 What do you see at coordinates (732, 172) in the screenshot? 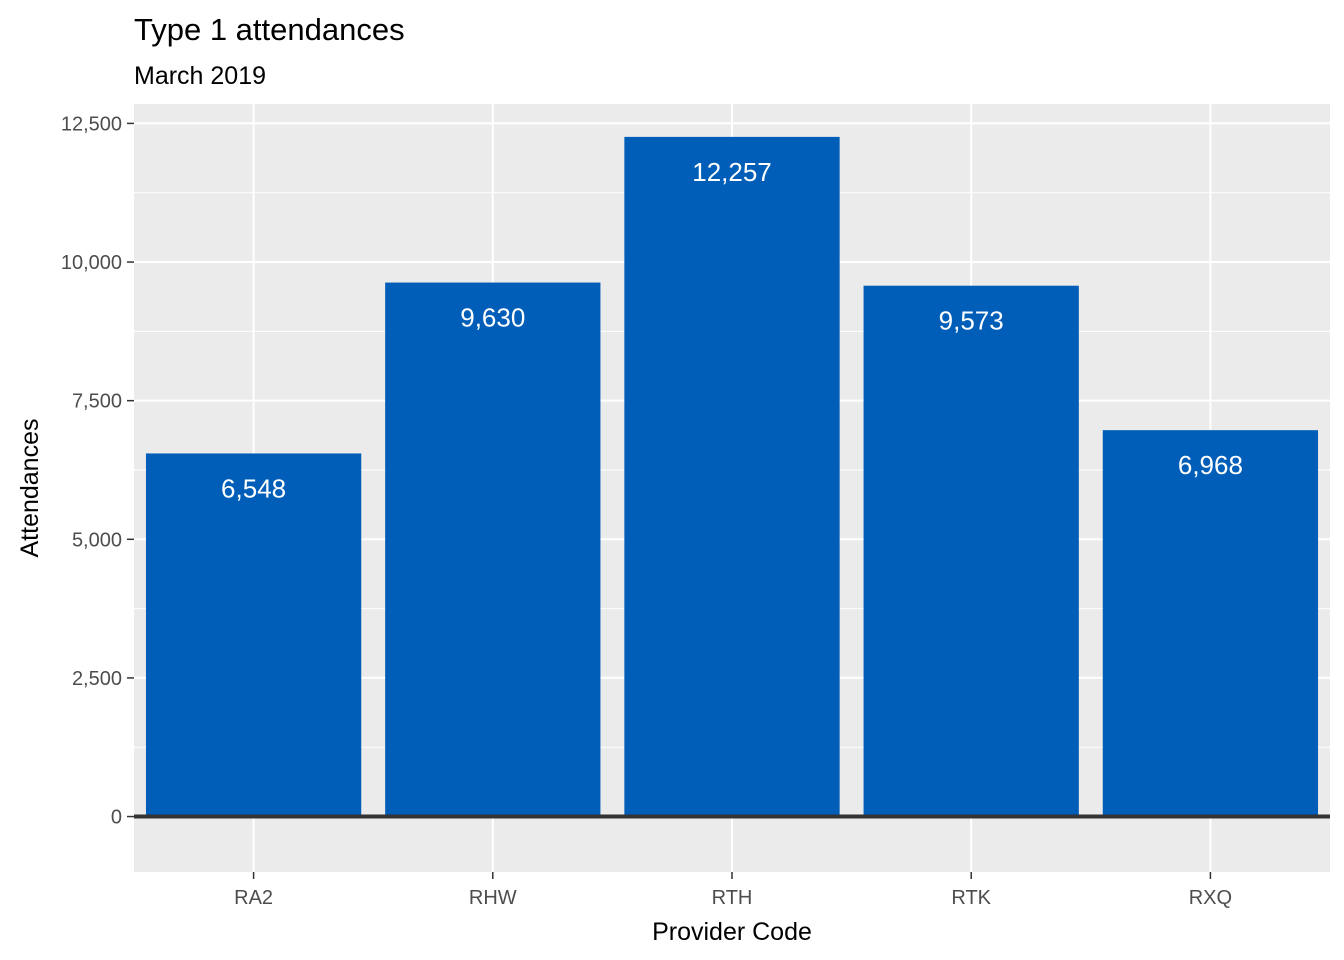
I see `bar-value-label: 12,257` at bounding box center [732, 172].